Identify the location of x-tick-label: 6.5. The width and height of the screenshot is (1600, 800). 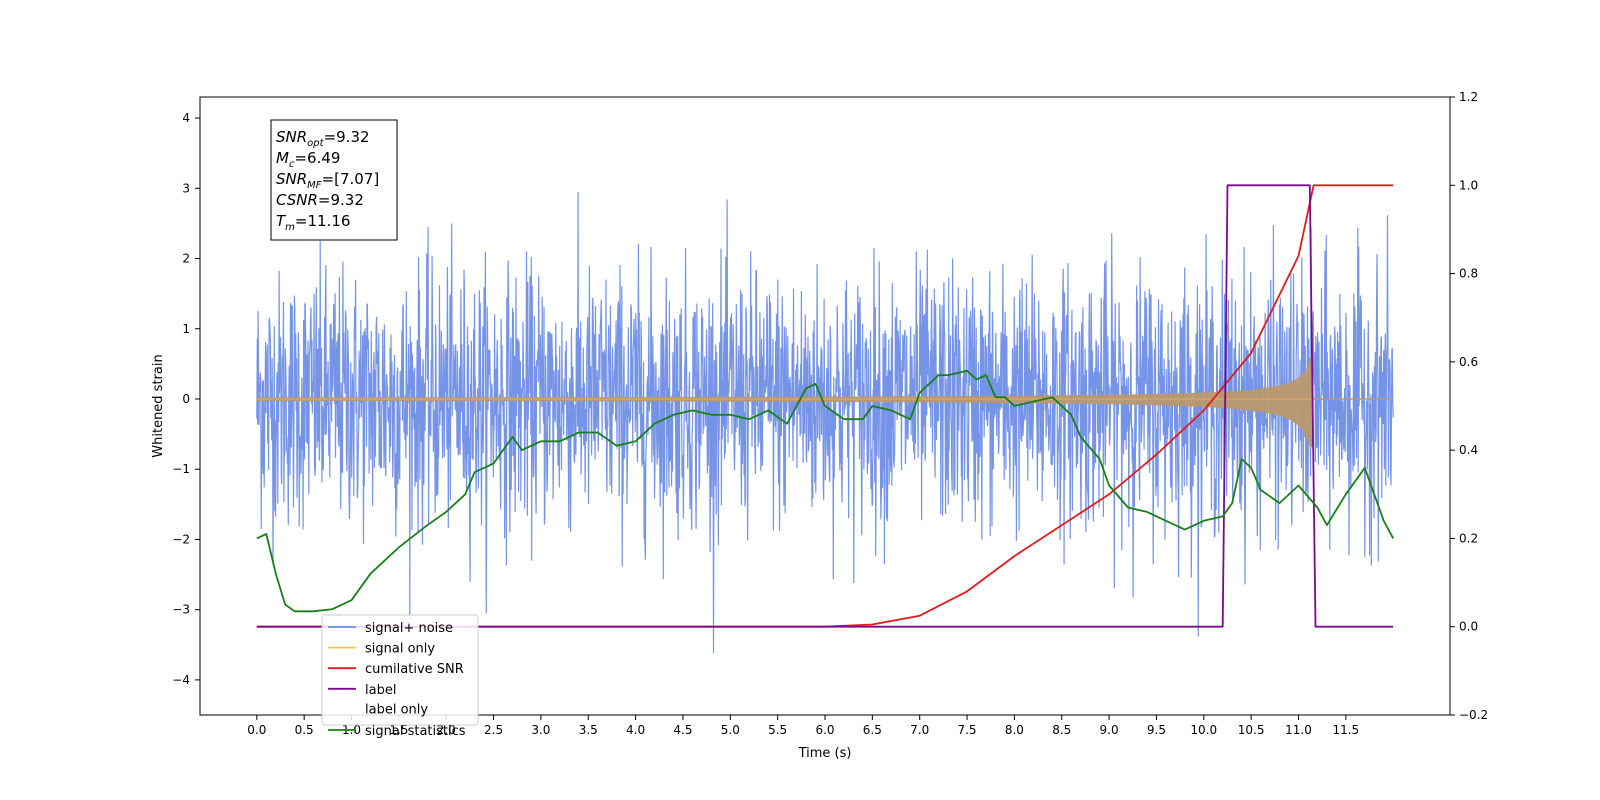
(872, 730).